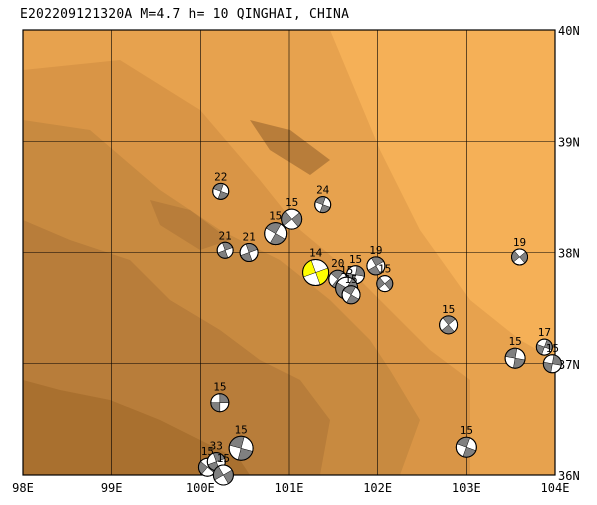  Describe the element at coordinates (200, 488) in the screenshot. I see `lon-tick-label: 100E` at that location.